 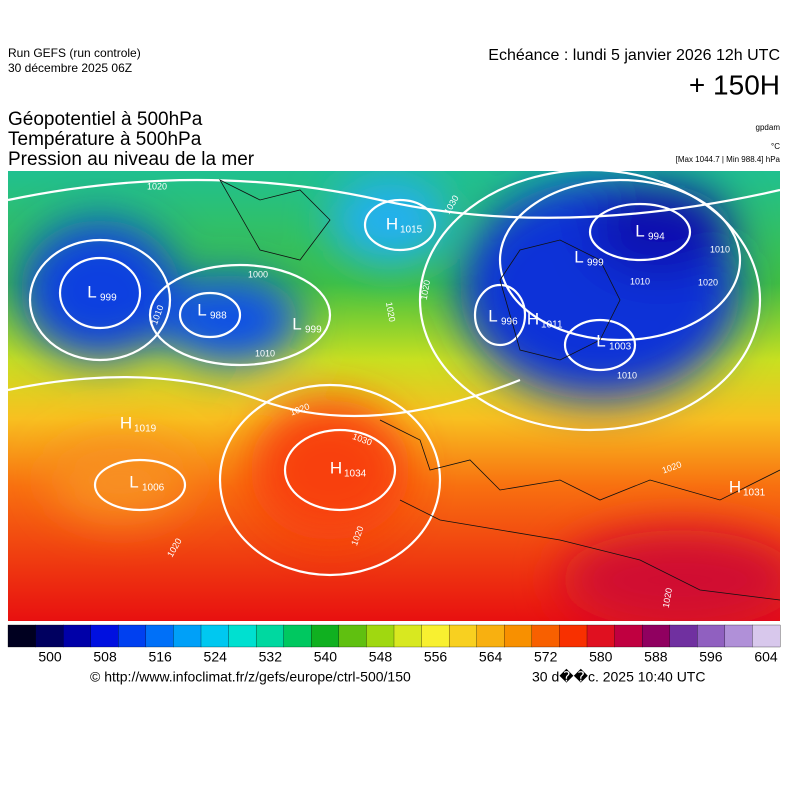 I want to click on colorbar-tick-label: 588, so click(x=656, y=657).